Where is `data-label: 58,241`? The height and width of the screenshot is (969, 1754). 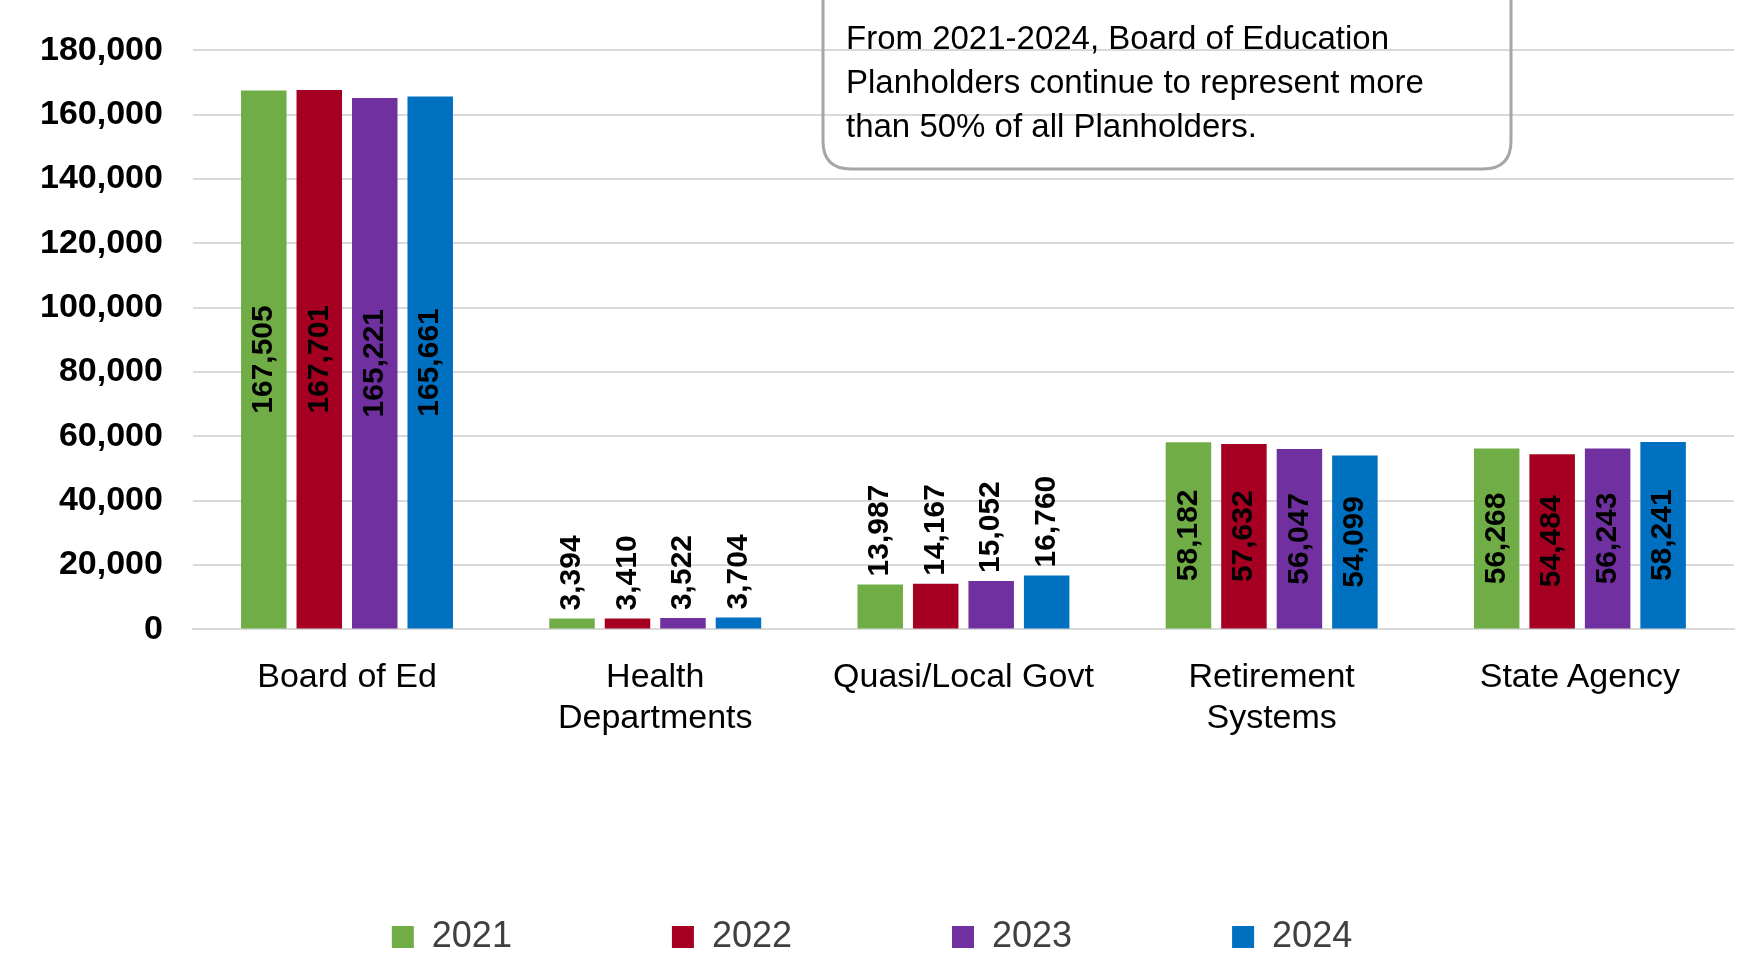 data-label: 58,241 is located at coordinates (1661, 535).